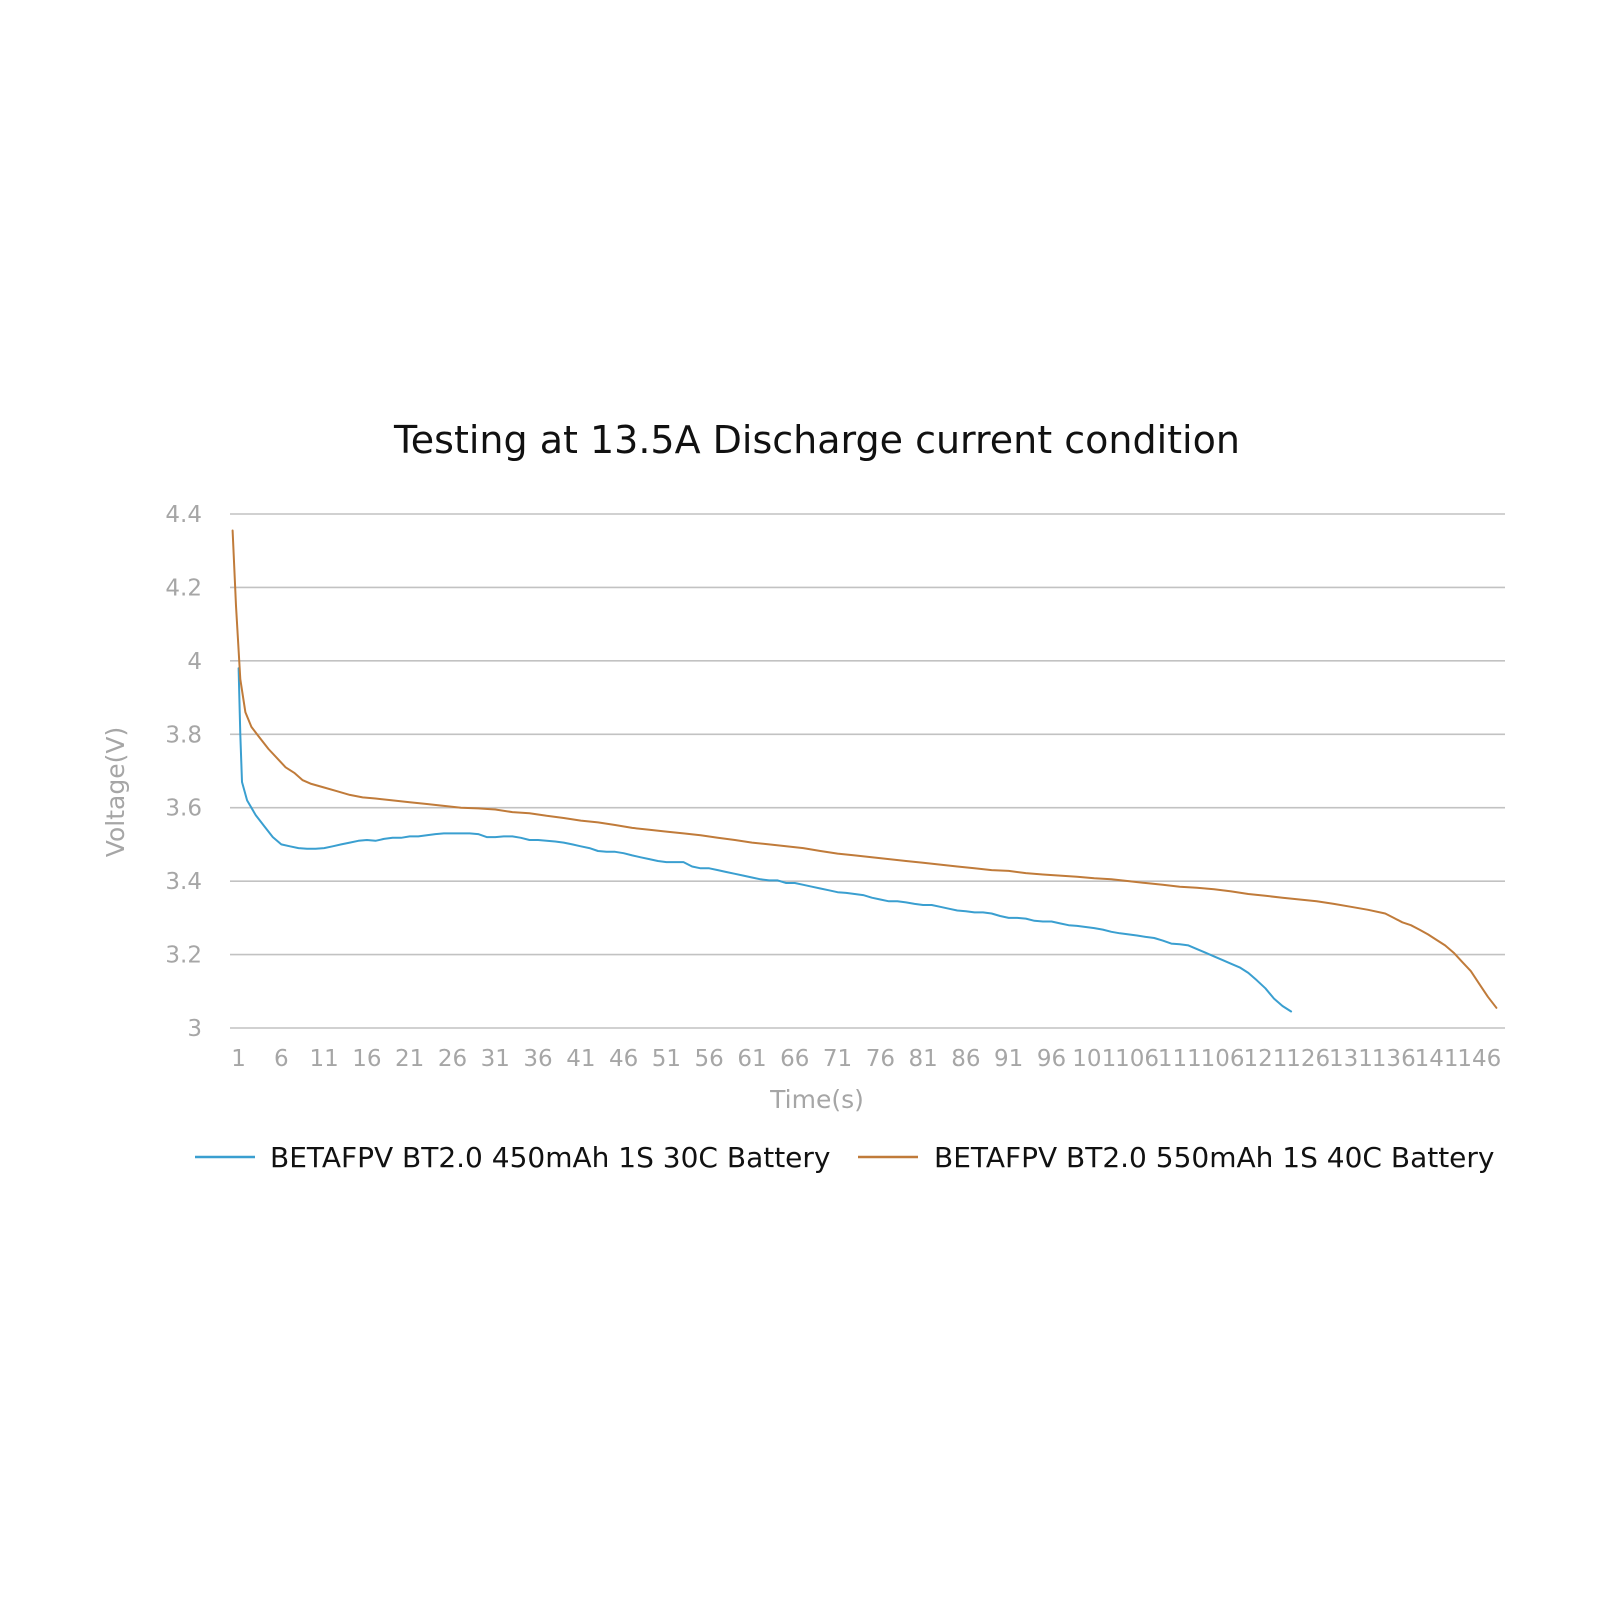  I want to click on x-tick-label: 56, so click(709, 1059).